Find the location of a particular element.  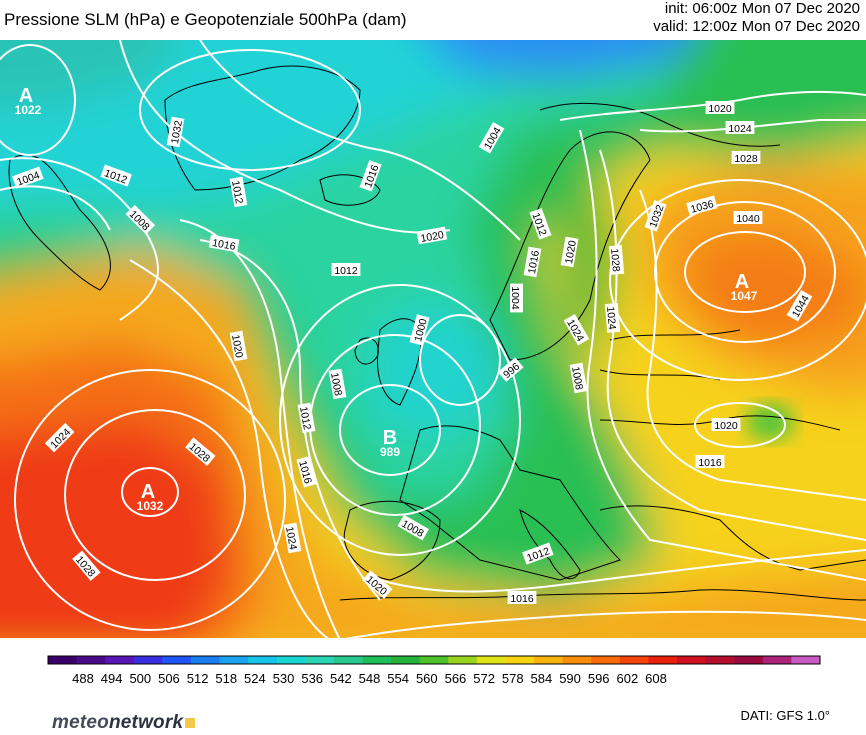

color-scale-tick: 530 is located at coordinates (284, 678).